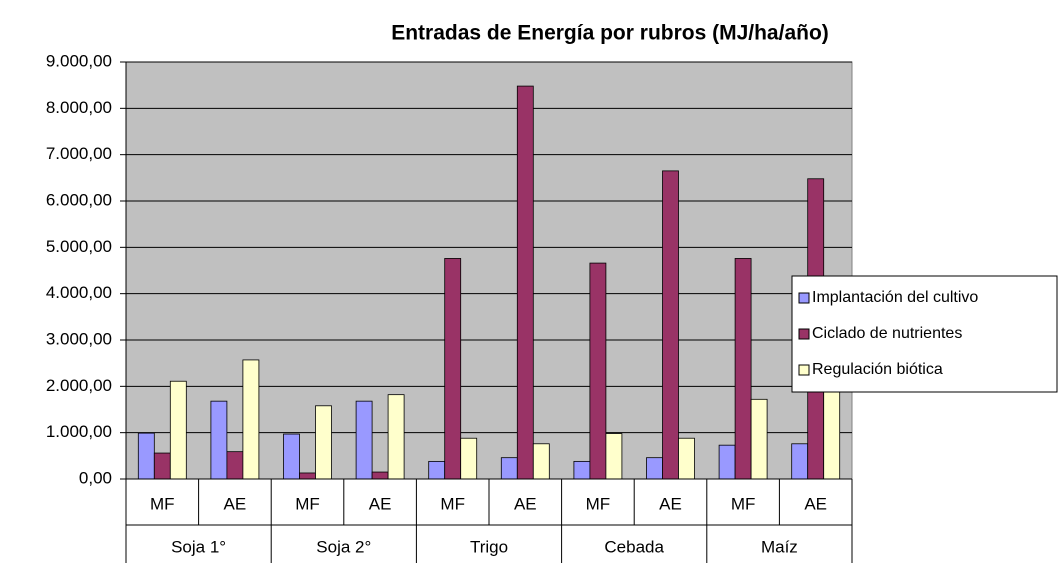 The height and width of the screenshot is (563, 1059). I want to click on y-tick-label: 7.000,00, so click(79, 153).